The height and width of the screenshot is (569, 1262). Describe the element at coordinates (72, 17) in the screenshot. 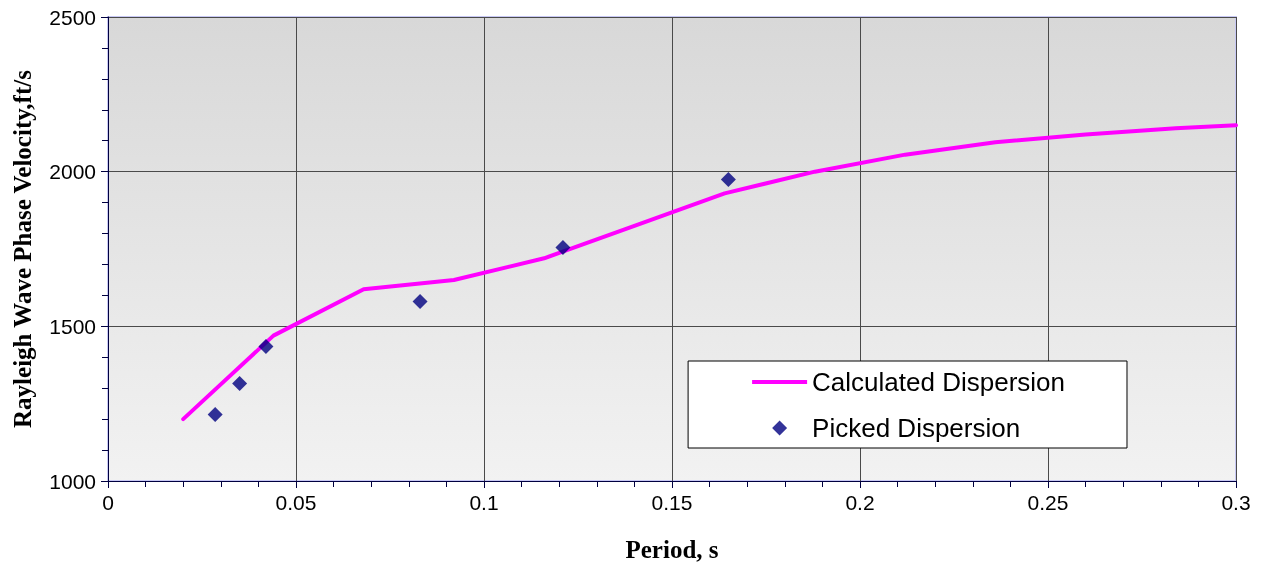

I see `y-tick-label: 2500` at that location.